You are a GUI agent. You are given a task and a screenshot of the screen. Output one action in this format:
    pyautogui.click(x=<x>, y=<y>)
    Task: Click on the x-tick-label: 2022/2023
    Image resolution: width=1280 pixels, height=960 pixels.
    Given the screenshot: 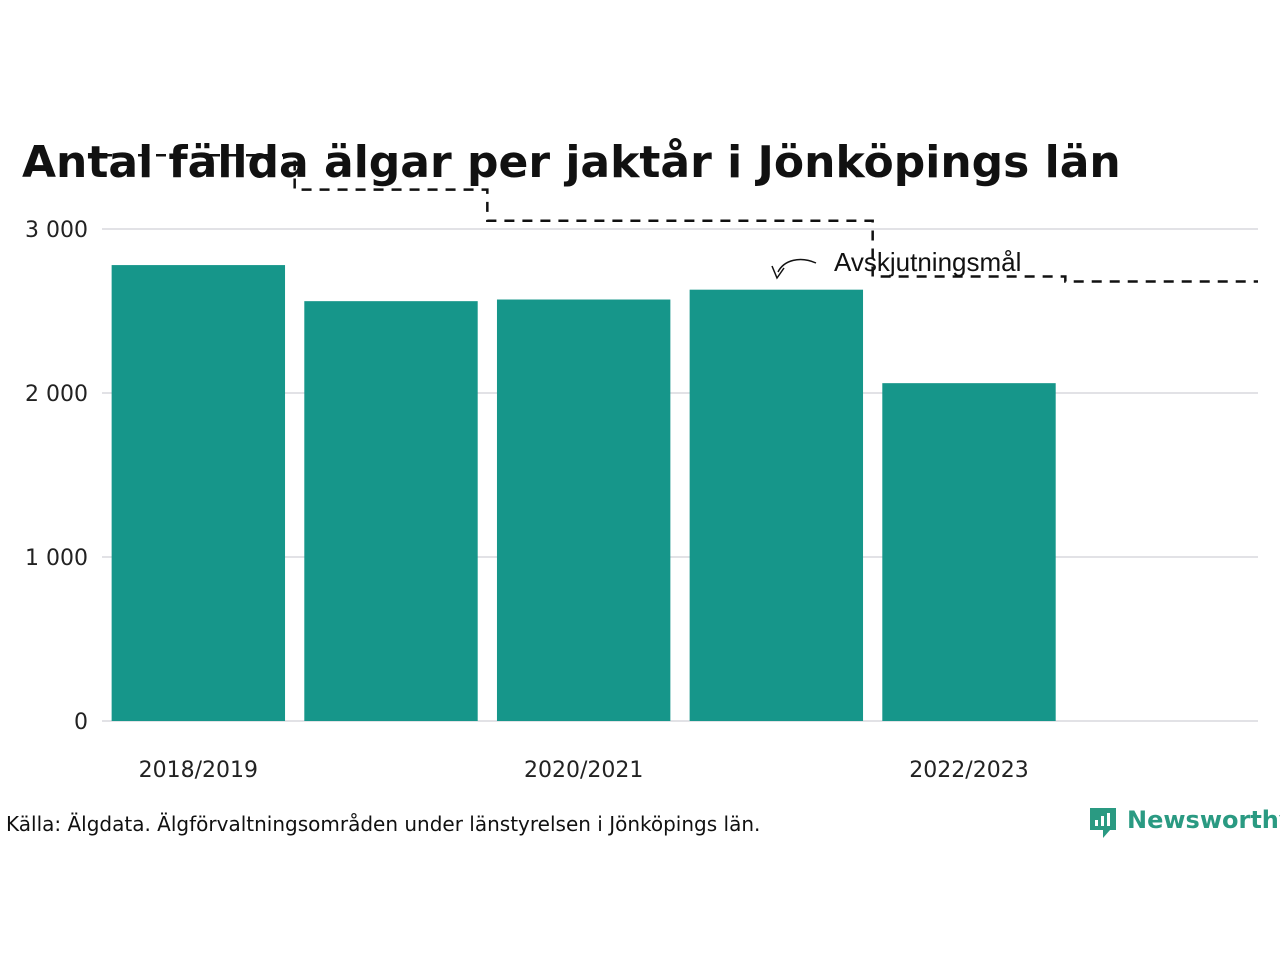 What is the action you would take?
    pyautogui.click(x=968, y=770)
    